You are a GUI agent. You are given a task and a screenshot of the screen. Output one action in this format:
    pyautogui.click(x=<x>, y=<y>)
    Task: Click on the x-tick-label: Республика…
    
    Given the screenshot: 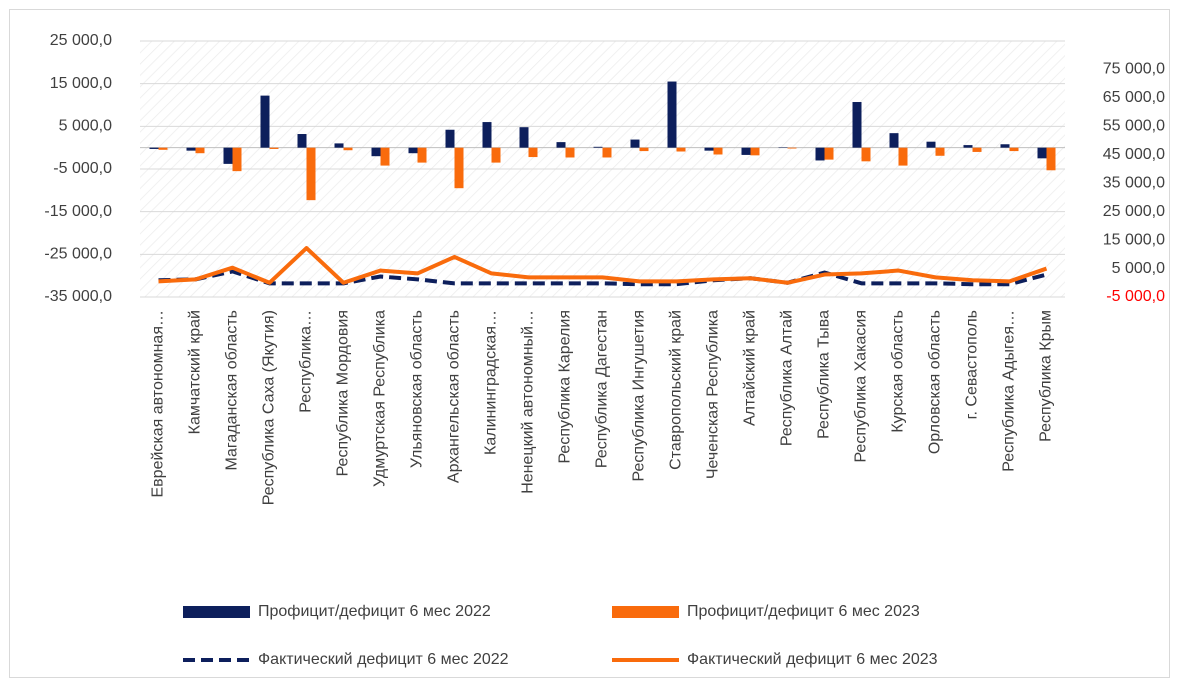 What is the action you would take?
    pyautogui.click(x=306, y=361)
    